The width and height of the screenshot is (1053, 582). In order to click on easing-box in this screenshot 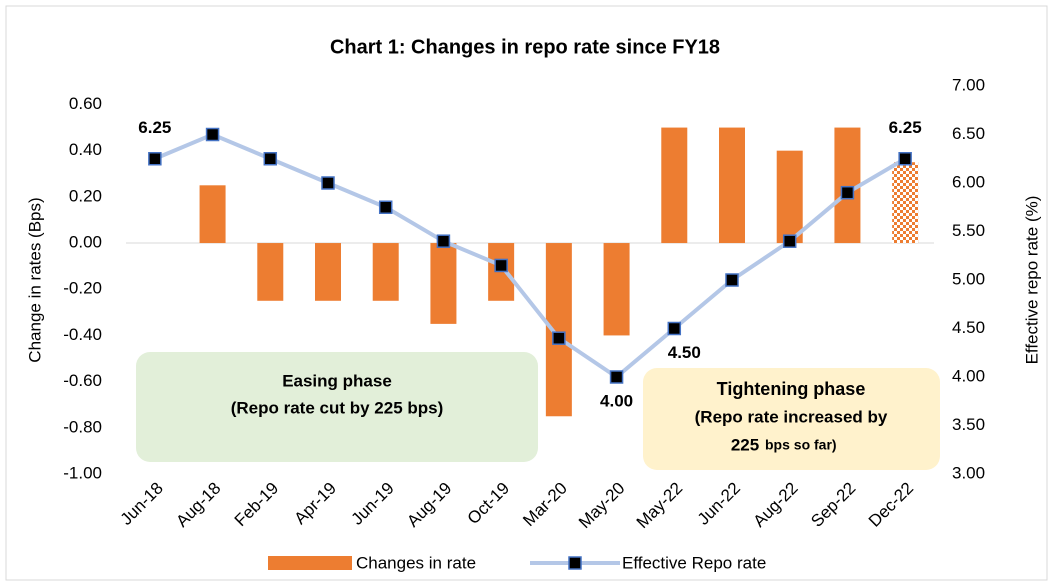, I will do `click(337, 407)`.